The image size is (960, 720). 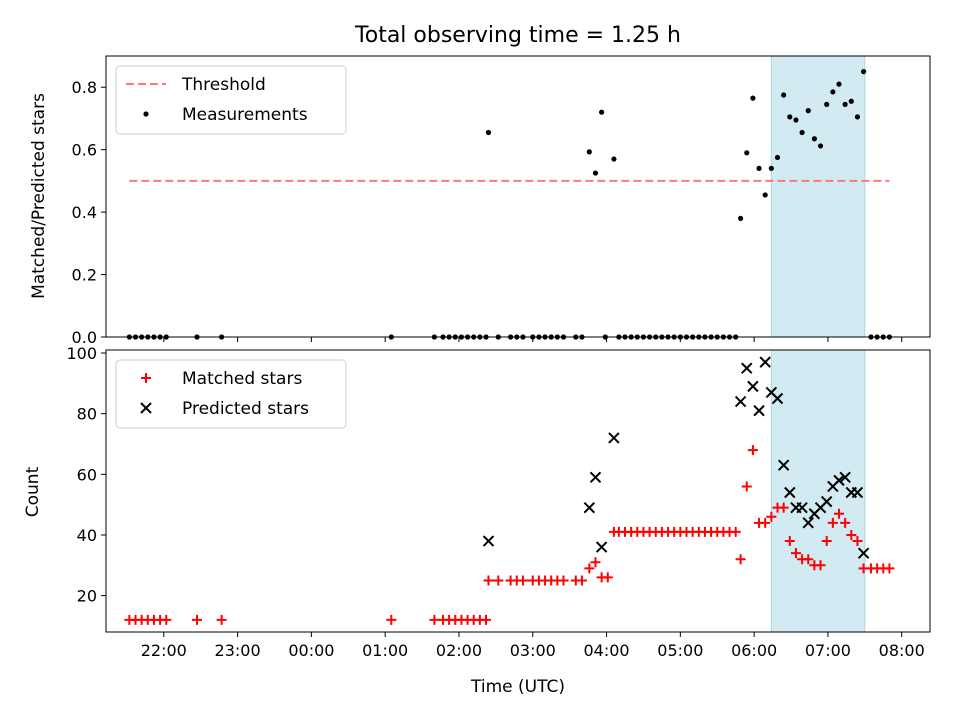 I want to click on x-tick-label: 06:00, so click(x=754, y=650).